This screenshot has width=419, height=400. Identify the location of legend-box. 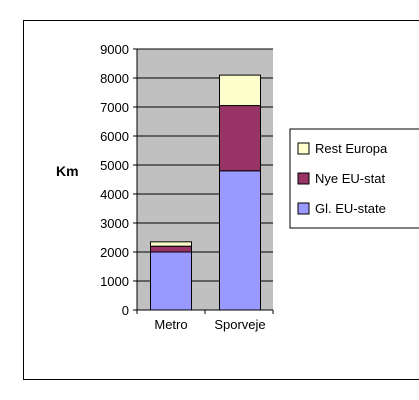
(354, 178).